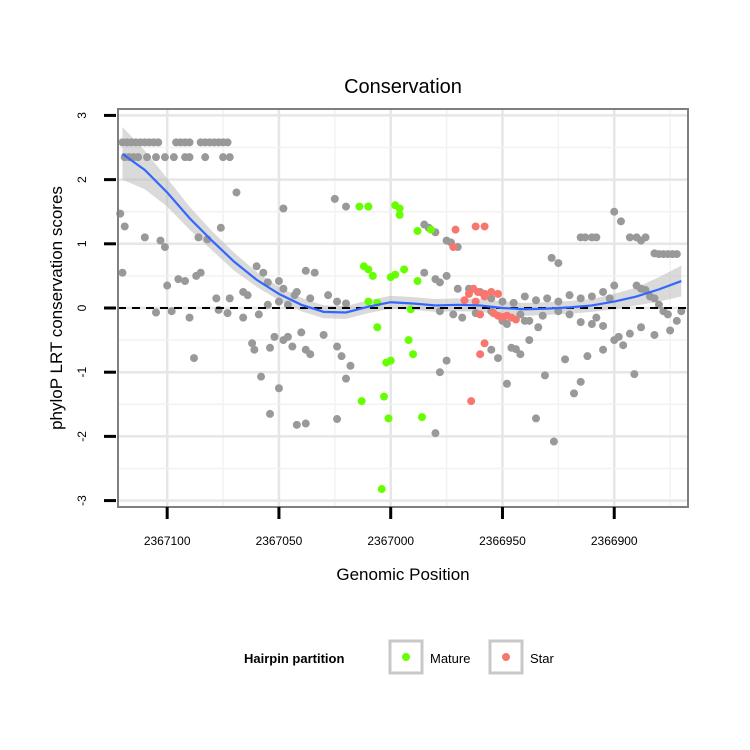 Image resolution: width=750 pixels, height=750 pixels. I want to click on y-tick-label: 0, so click(82, 307).